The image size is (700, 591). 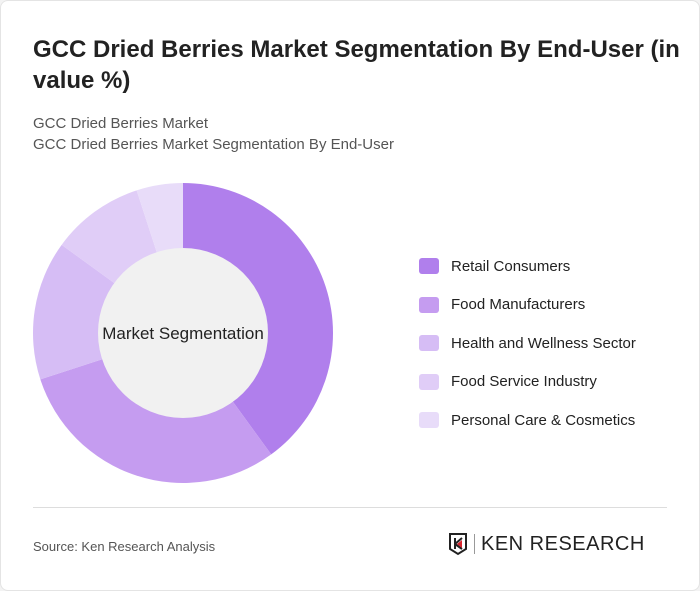 I want to click on legend-item: Personal Care & Cosmetics, so click(x=527, y=420).